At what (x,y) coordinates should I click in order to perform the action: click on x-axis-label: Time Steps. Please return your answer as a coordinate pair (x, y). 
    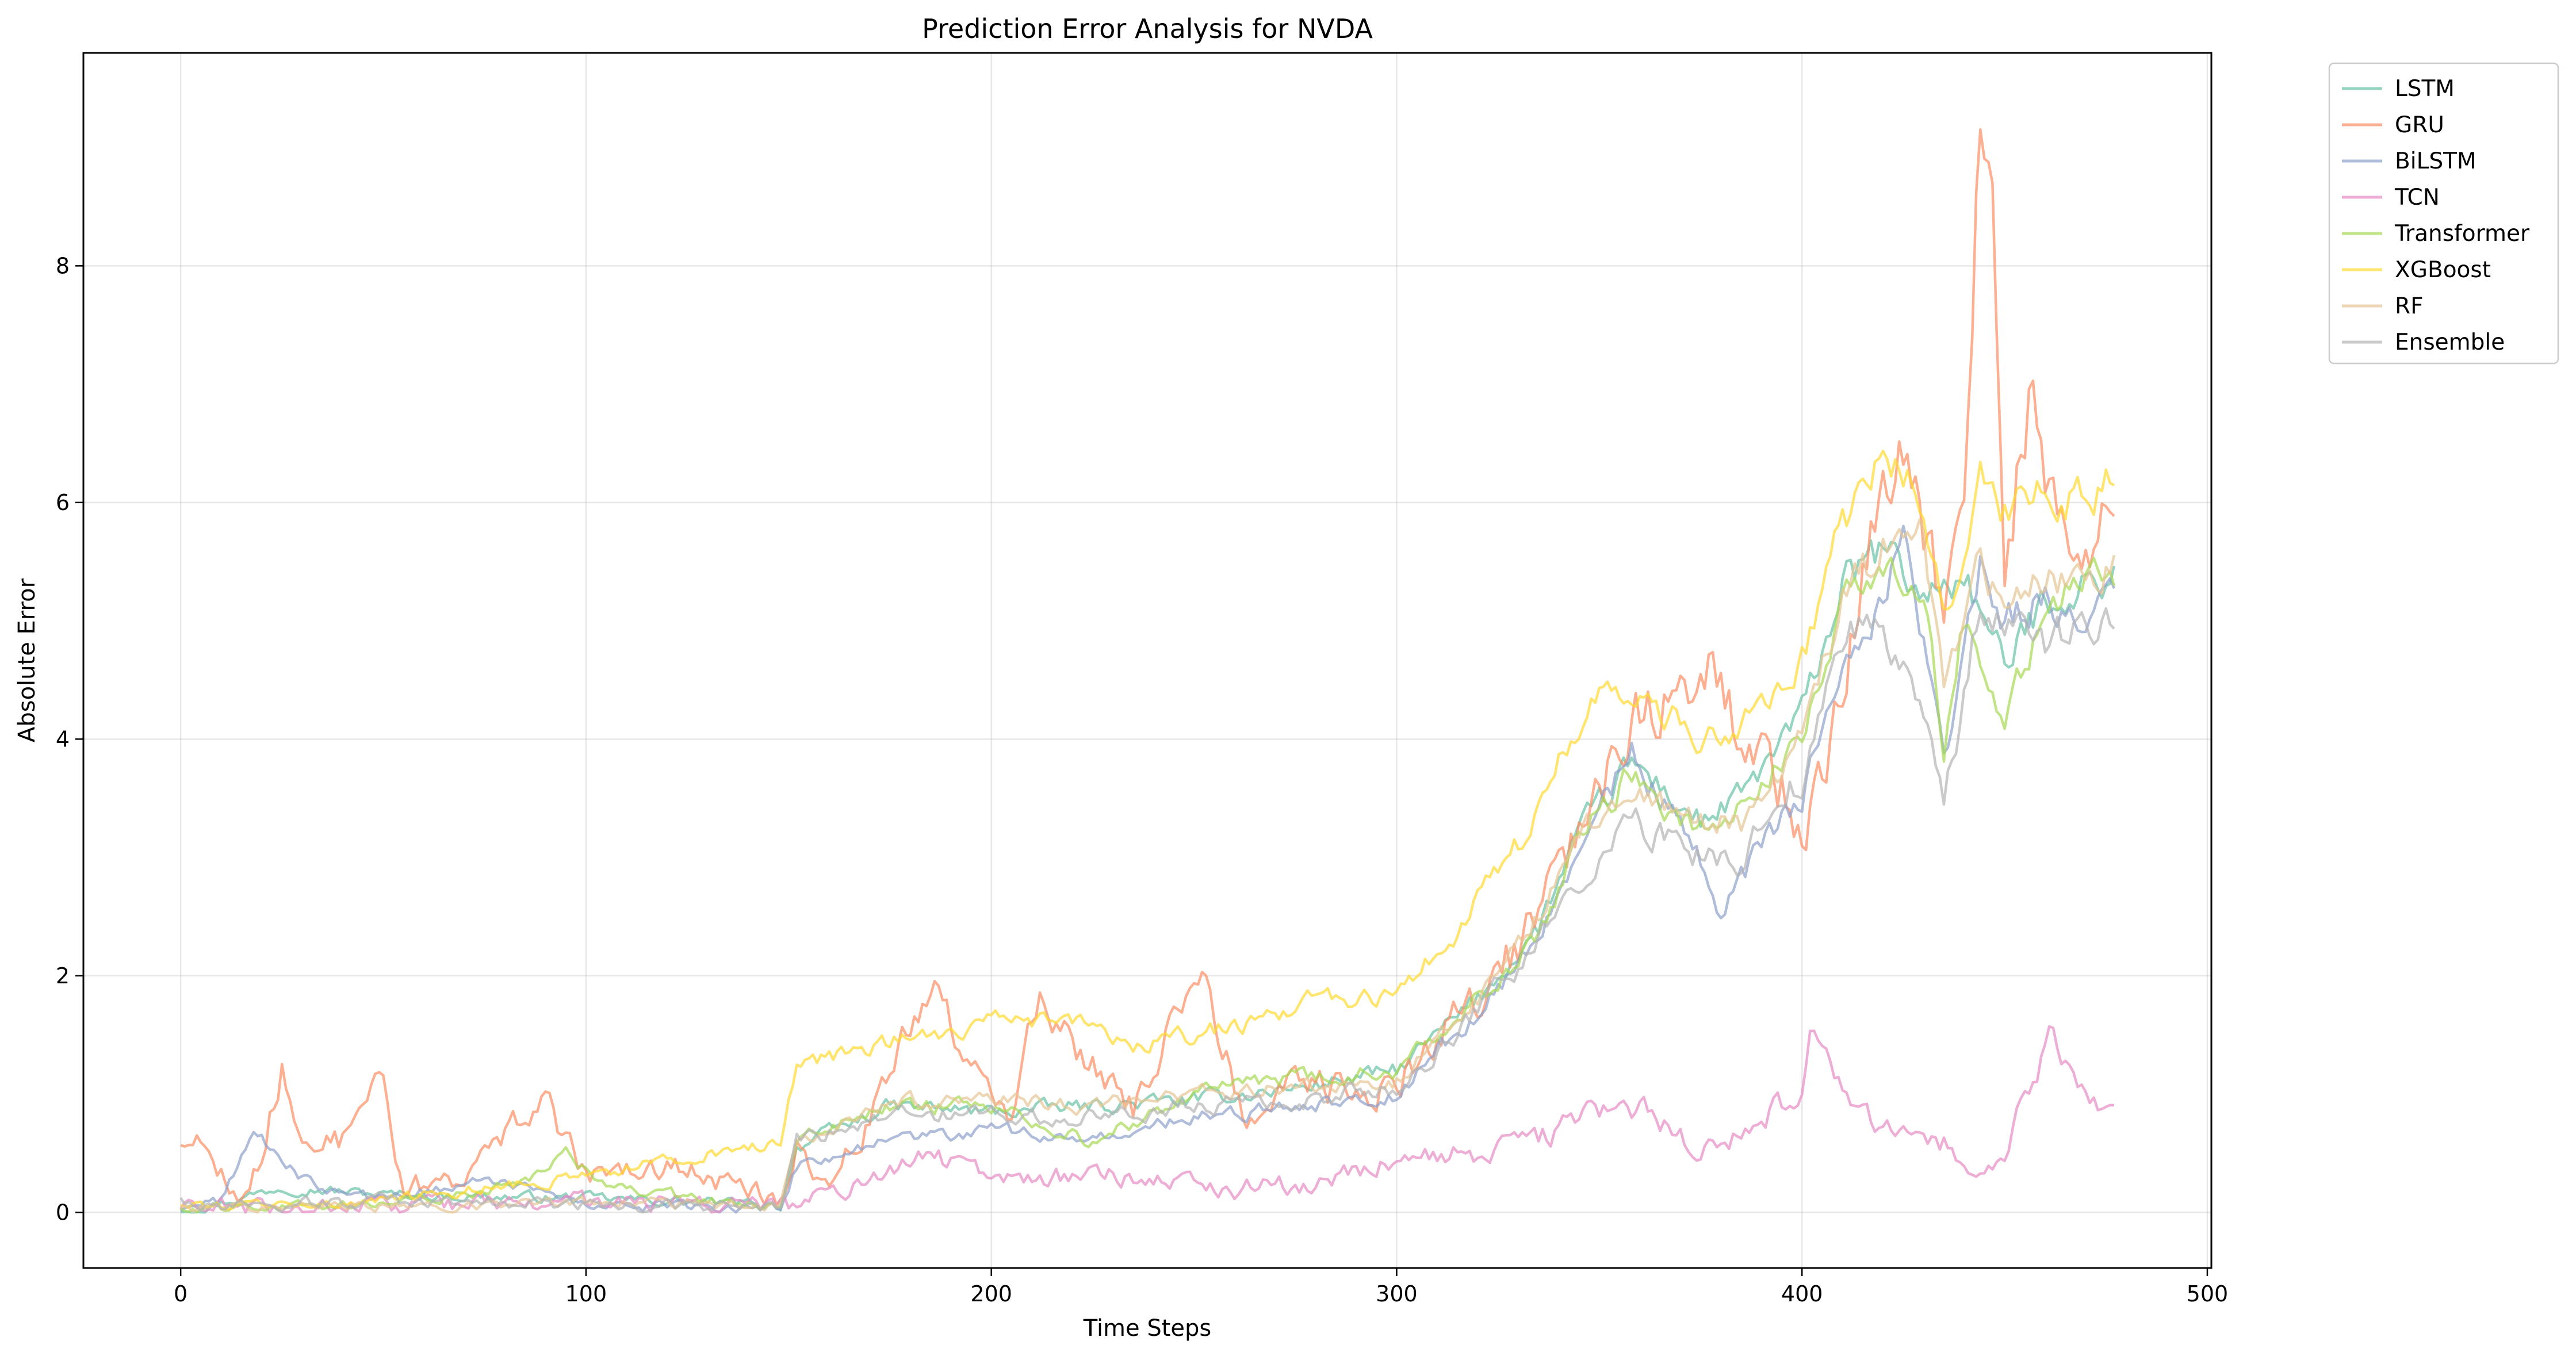
    Looking at the image, I should click on (1147, 1328).